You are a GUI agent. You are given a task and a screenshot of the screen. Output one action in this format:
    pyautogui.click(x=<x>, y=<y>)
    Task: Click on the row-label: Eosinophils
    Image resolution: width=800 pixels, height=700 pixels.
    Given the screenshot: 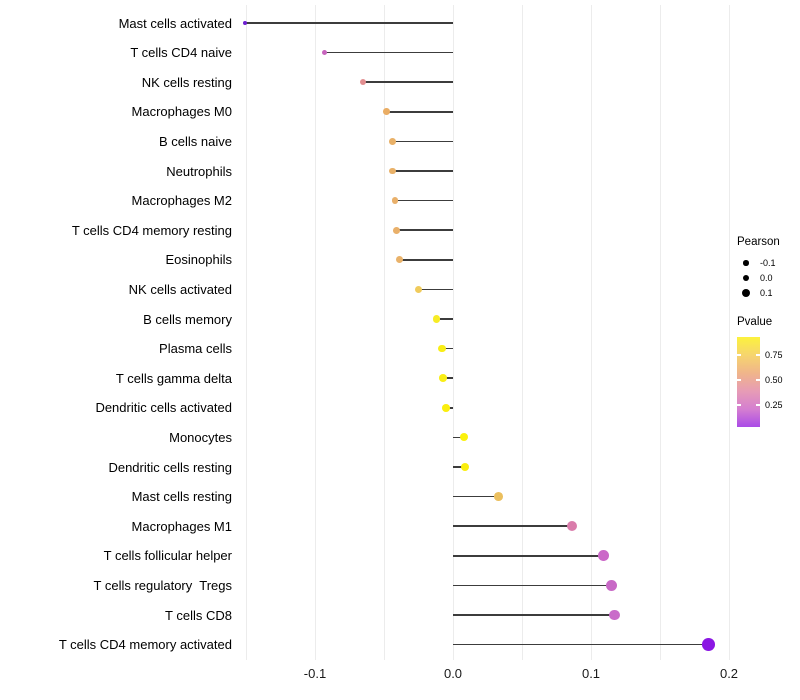 What is the action you would take?
    pyautogui.click(x=199, y=260)
    